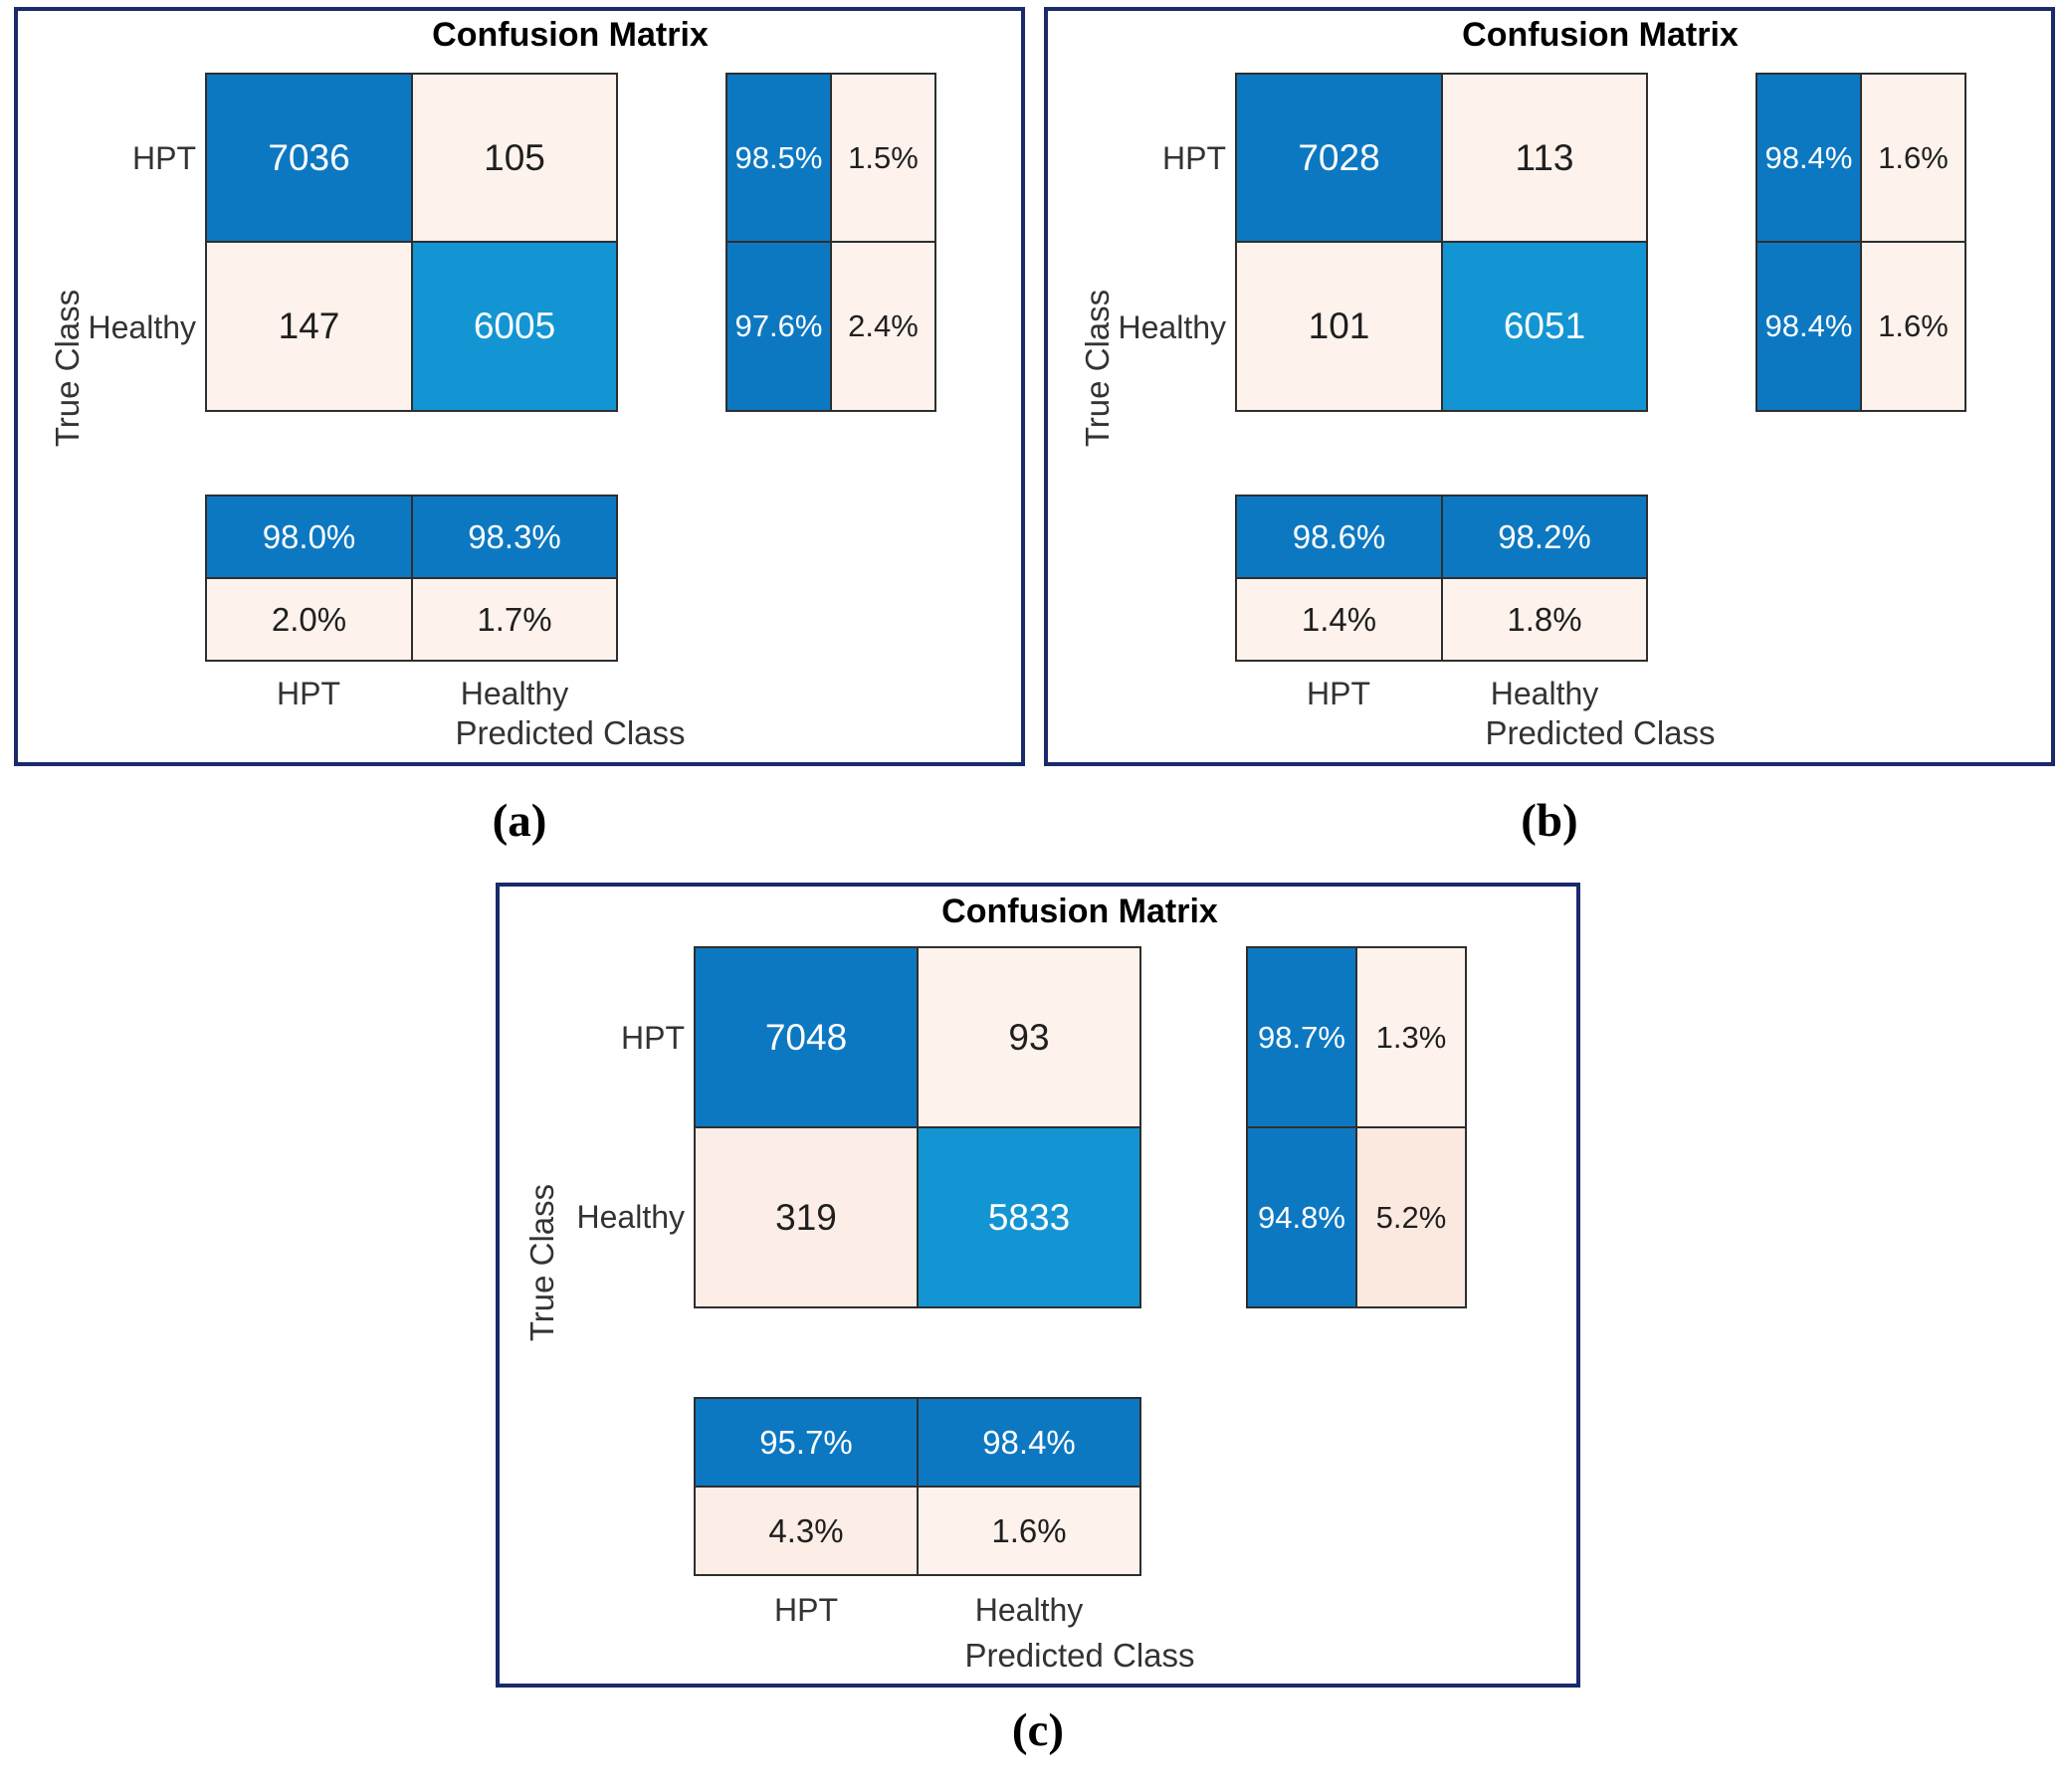 The width and height of the screenshot is (2061, 1792). What do you see at coordinates (1544, 619) in the screenshot?
I see `panel-b-col-summary-1-1: 1.8%` at bounding box center [1544, 619].